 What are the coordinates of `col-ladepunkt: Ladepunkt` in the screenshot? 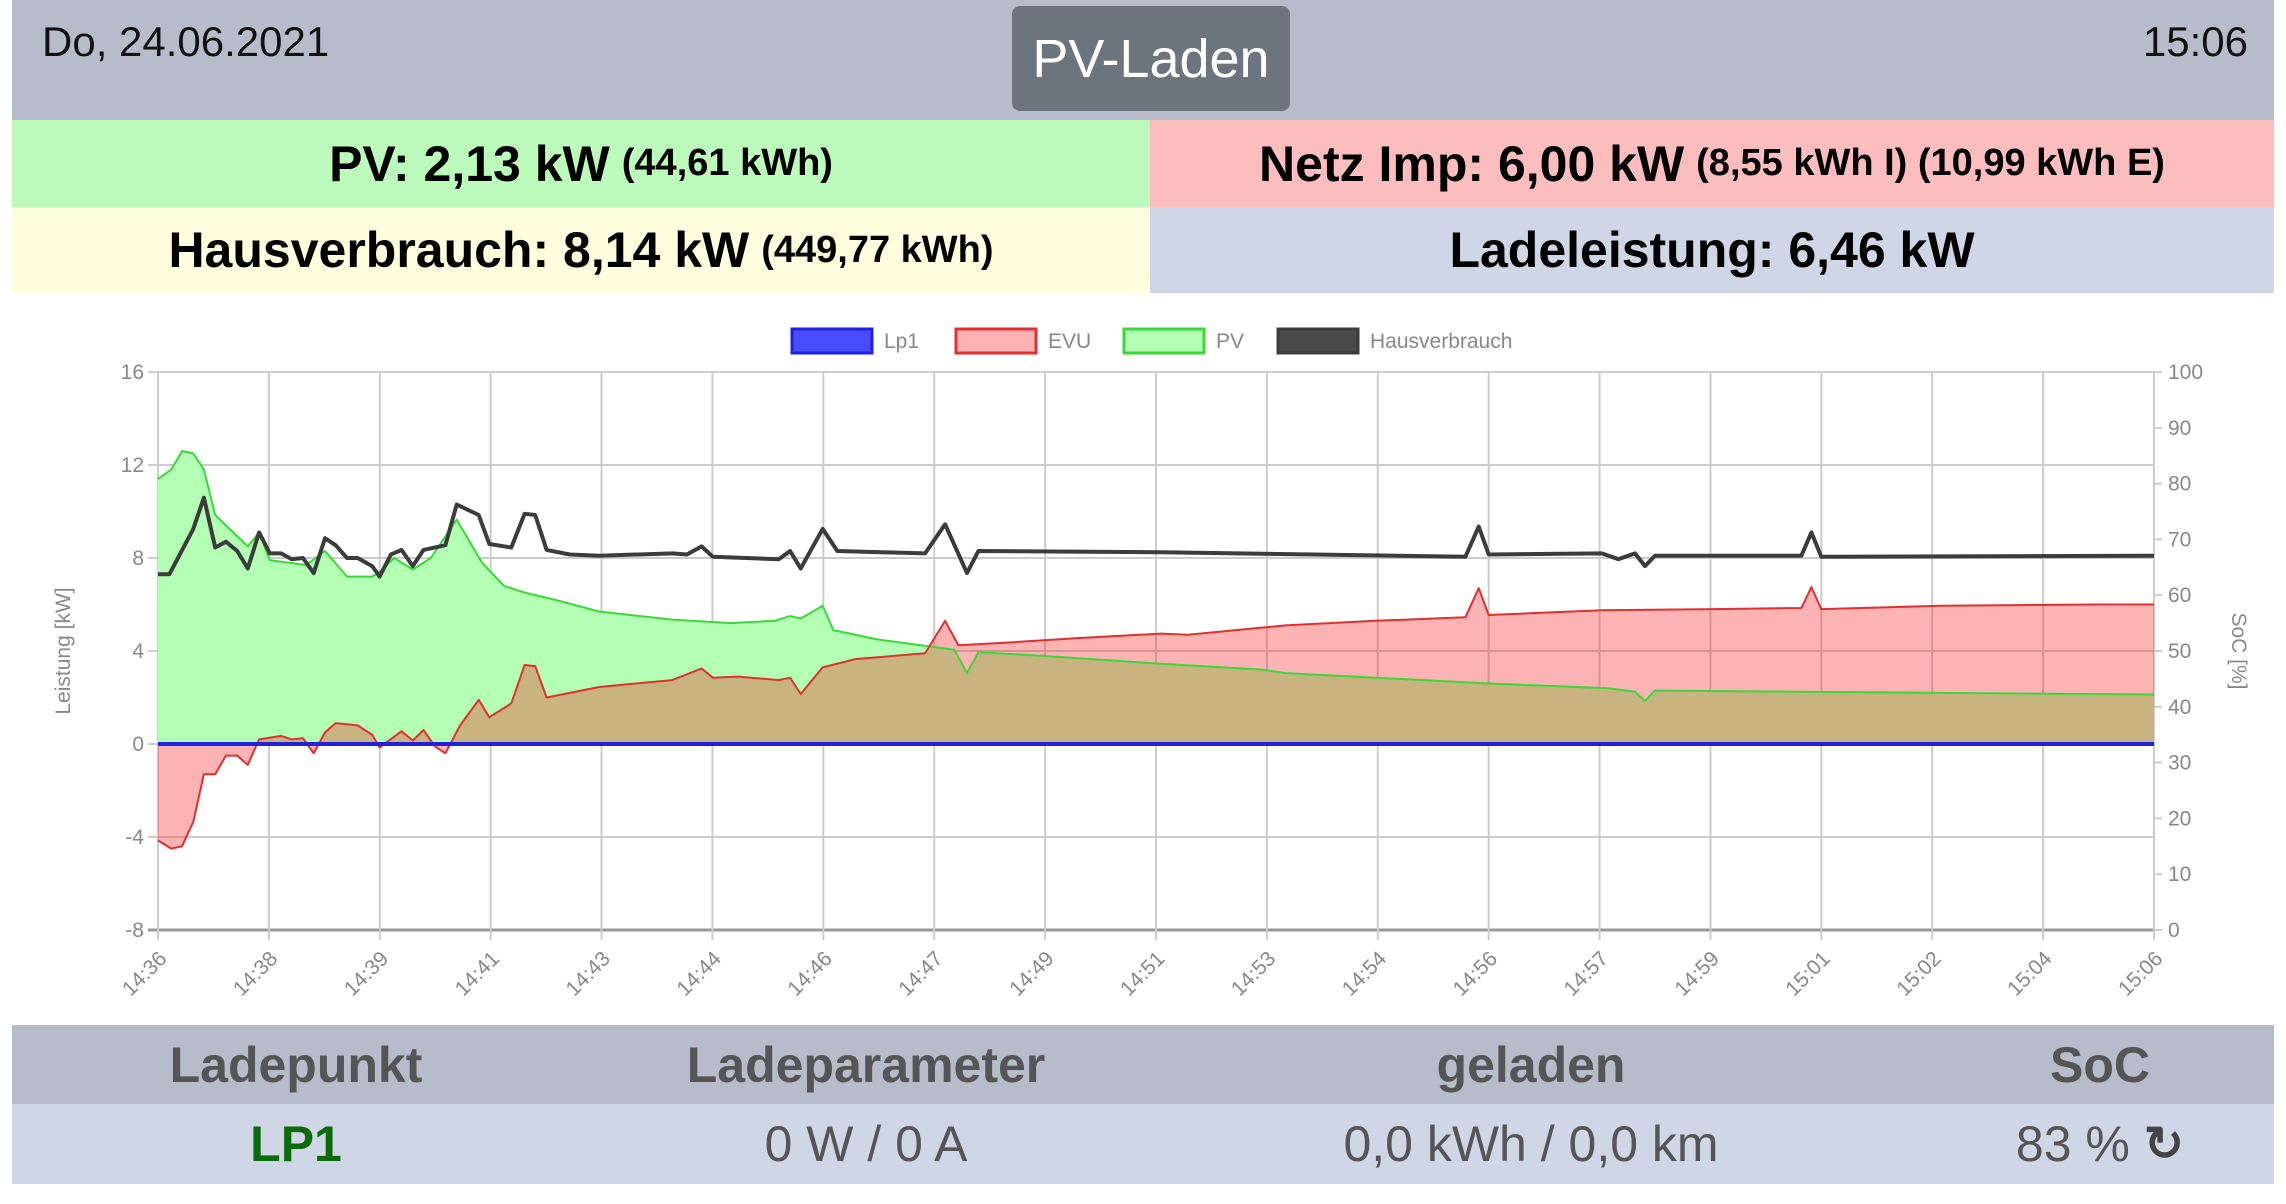 It's located at (296, 1064).